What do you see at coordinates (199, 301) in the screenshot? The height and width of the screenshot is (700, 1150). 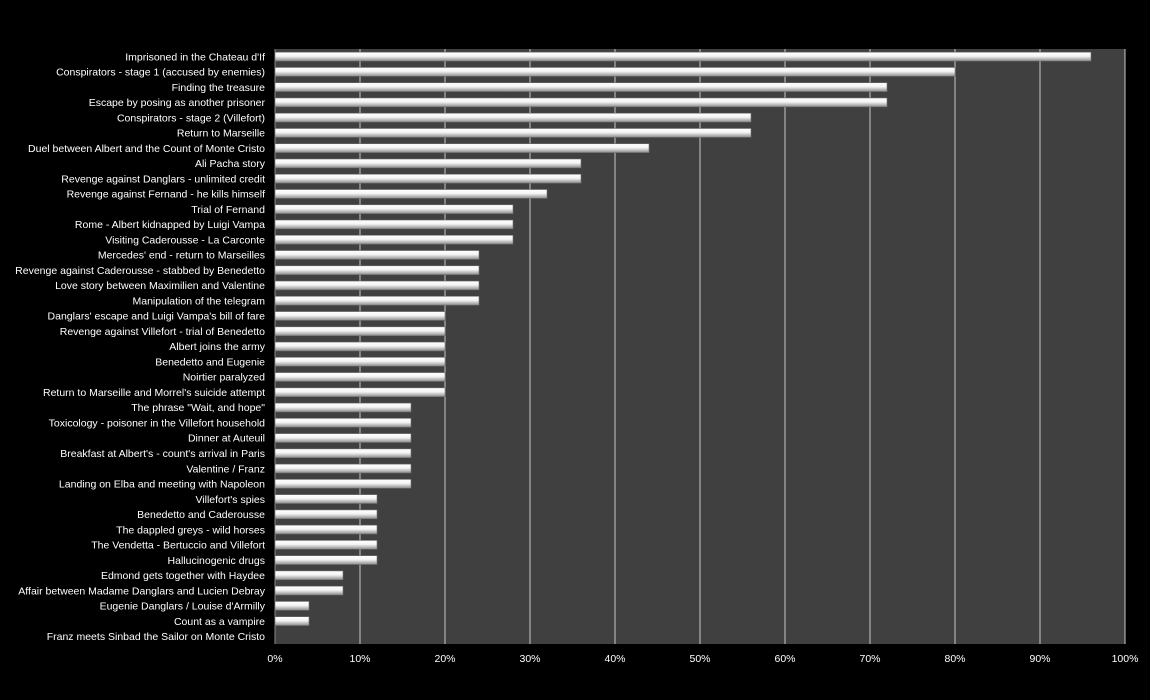 I see `category-label: Manipulation of the telegram` at bounding box center [199, 301].